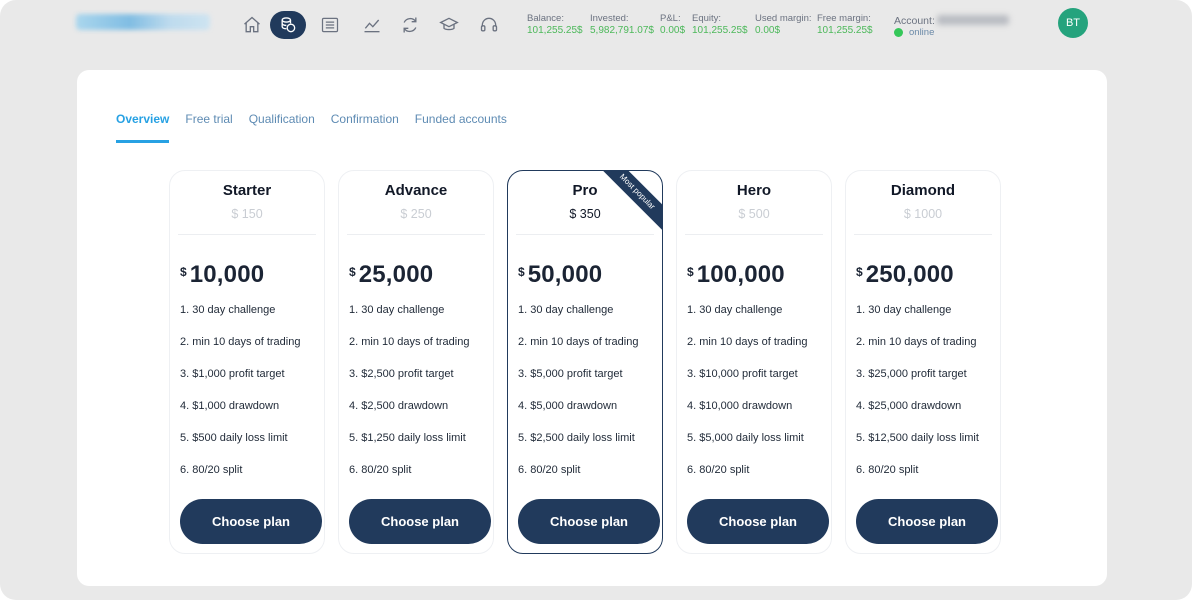 The image size is (1192, 600). What do you see at coordinates (626, 204) in the screenshot?
I see `most-popular-ribbon: Most popular` at bounding box center [626, 204].